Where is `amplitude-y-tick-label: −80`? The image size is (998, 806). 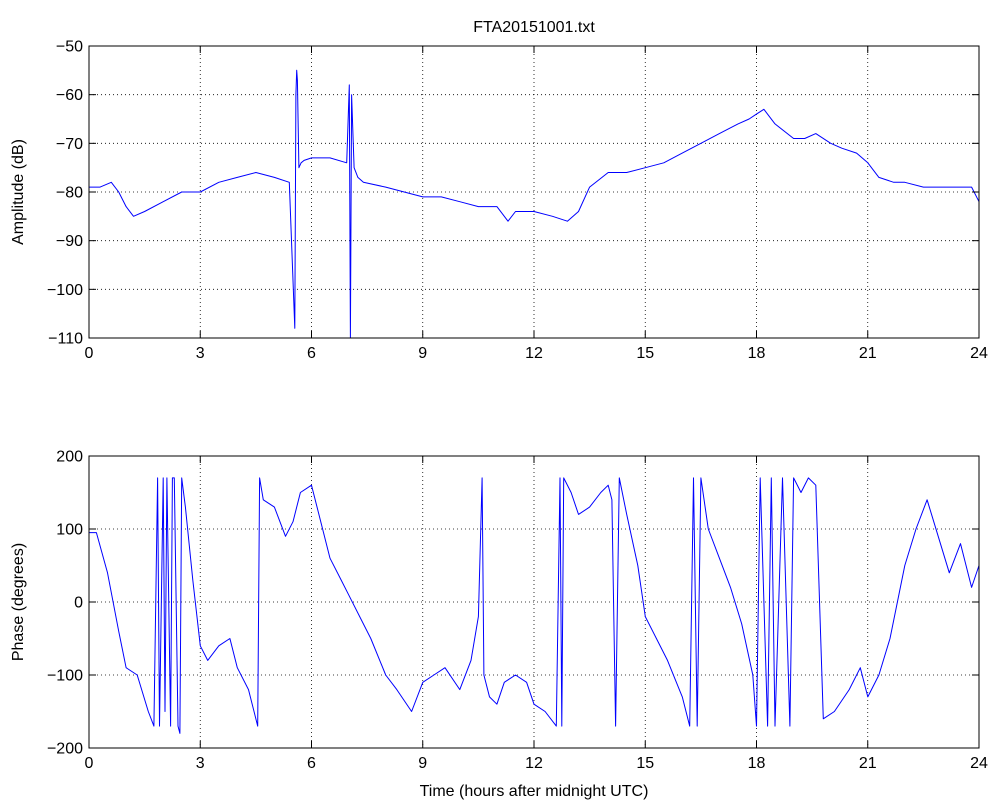
amplitude-y-tick-label: −80 is located at coordinates (69, 193).